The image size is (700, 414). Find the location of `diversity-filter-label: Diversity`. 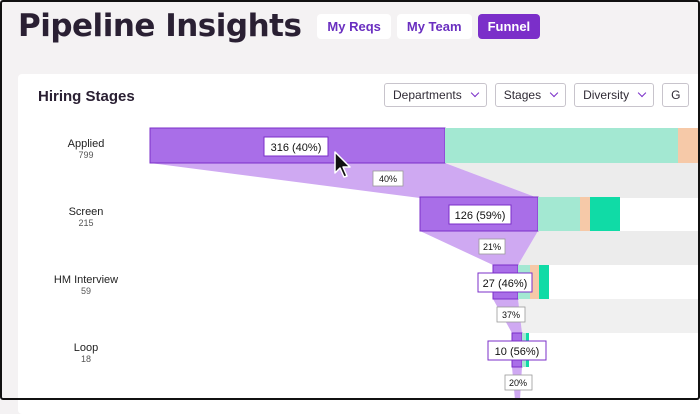

diversity-filter-label: Diversity is located at coordinates (606, 95).